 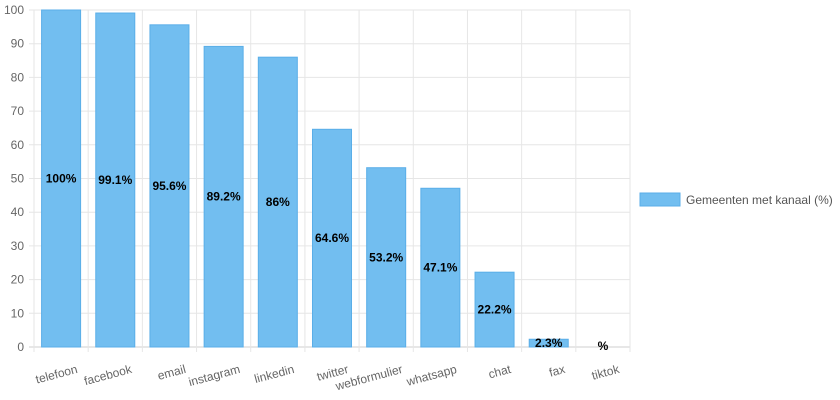 I want to click on y-axis: 0 10 20 30 40 50 60 70 80 90 100, so click(x=14, y=178).